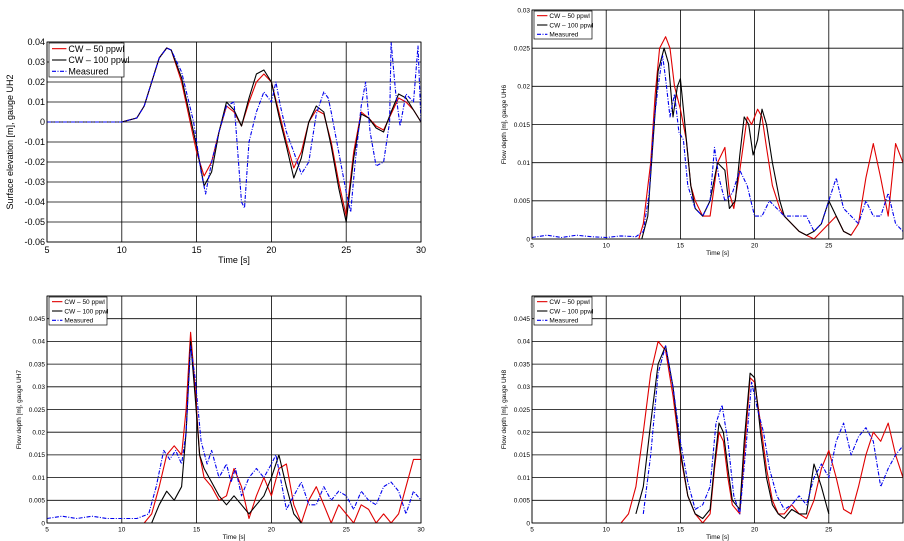  I want to click on y-tick-label: -0.04, so click(34, 202).